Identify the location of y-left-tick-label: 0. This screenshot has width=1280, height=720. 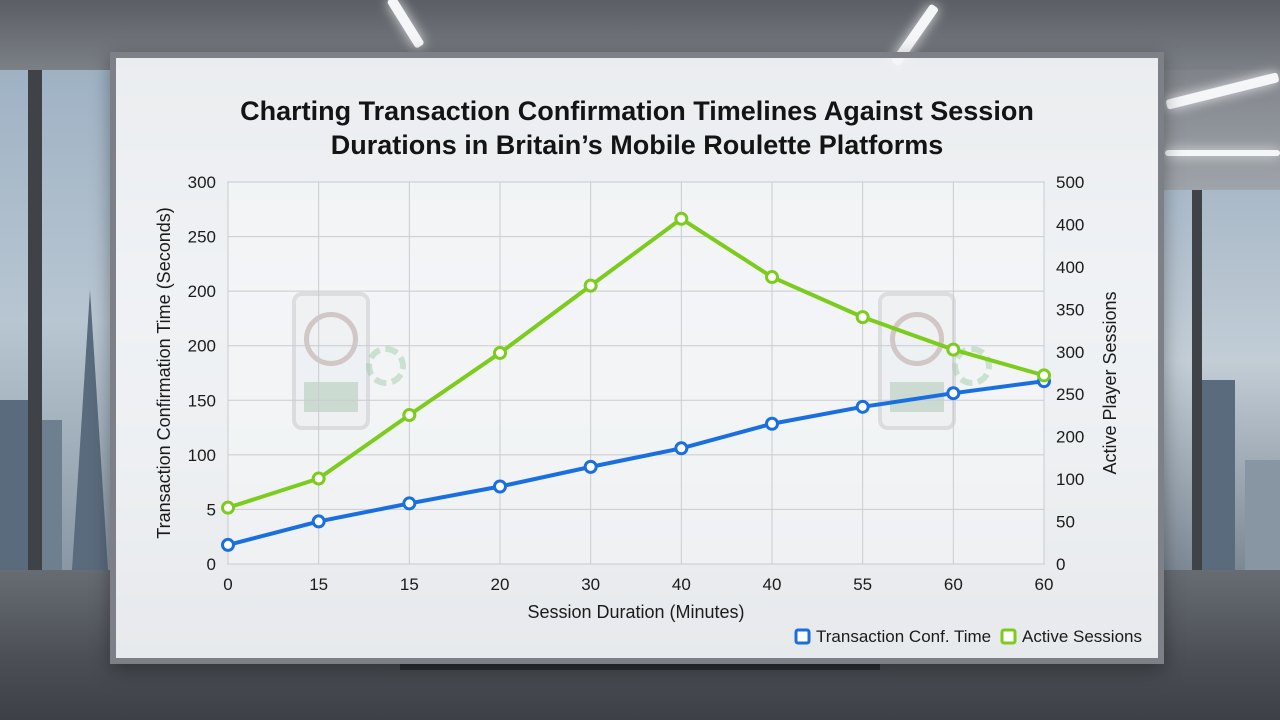
(211, 564).